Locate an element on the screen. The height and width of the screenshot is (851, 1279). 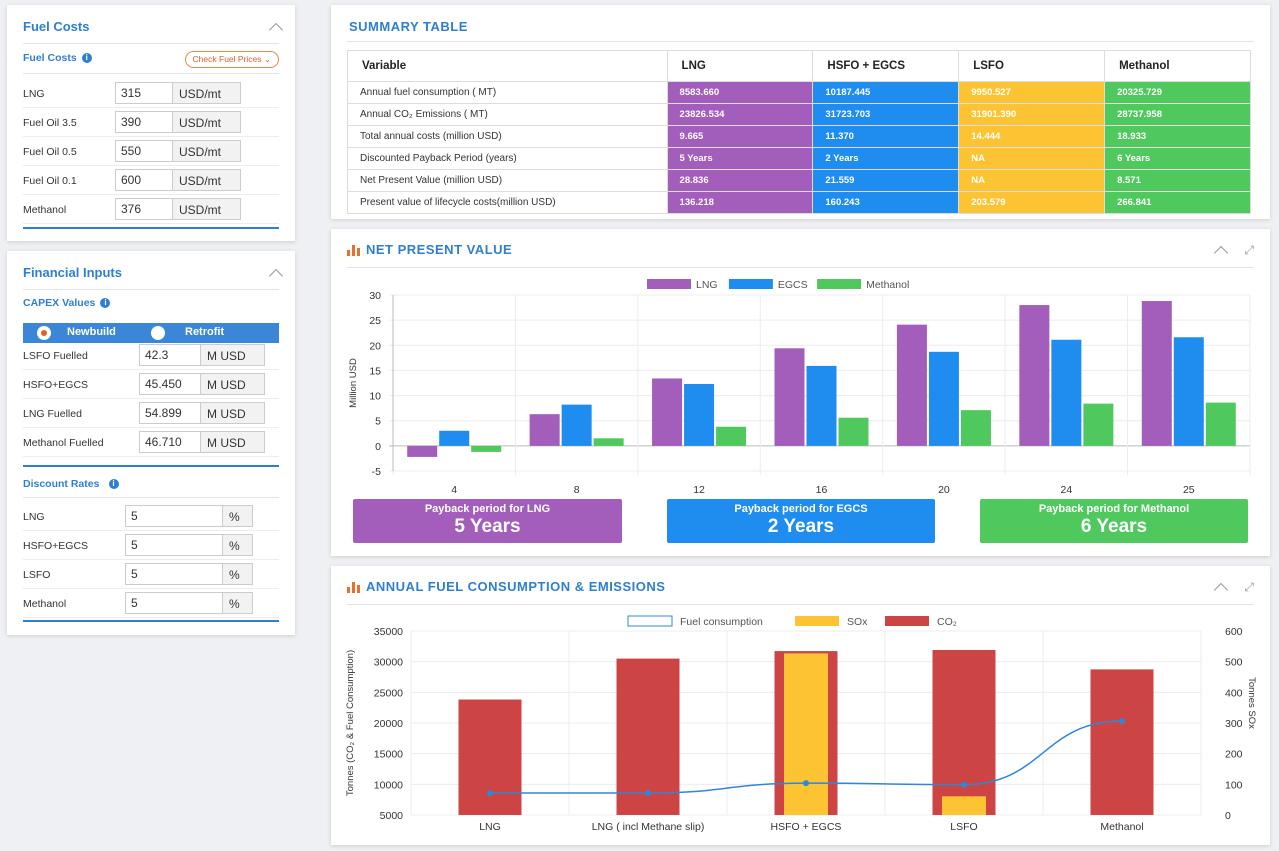
y-tick-label: 35000 is located at coordinates (388, 632).